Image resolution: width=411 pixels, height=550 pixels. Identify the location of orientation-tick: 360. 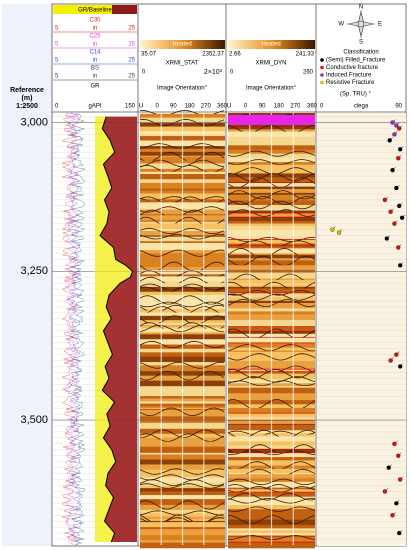
(222, 107).